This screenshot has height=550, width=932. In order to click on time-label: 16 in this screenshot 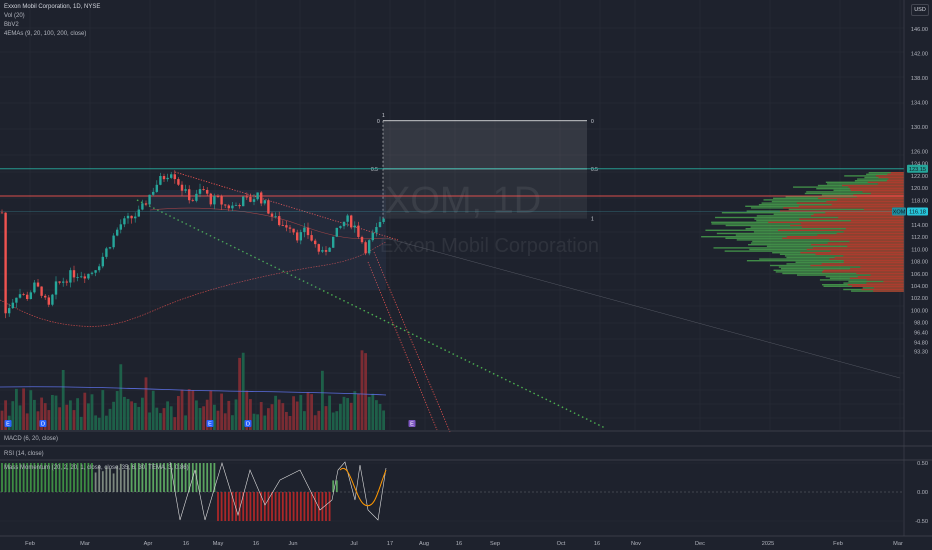, I will do `click(186, 544)`.